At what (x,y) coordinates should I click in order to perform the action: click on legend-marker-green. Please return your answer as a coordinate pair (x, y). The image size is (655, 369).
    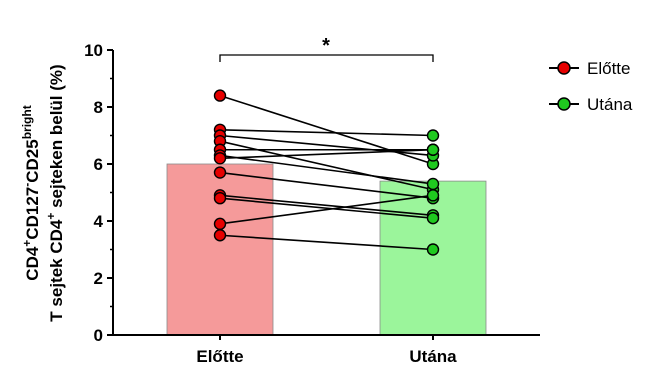
    Looking at the image, I should click on (564, 104).